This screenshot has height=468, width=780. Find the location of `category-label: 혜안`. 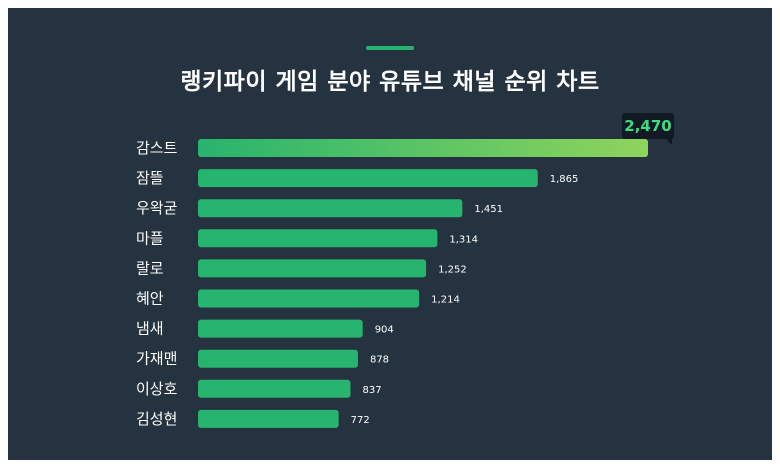

category-label: 혜안 is located at coordinates (150, 299).